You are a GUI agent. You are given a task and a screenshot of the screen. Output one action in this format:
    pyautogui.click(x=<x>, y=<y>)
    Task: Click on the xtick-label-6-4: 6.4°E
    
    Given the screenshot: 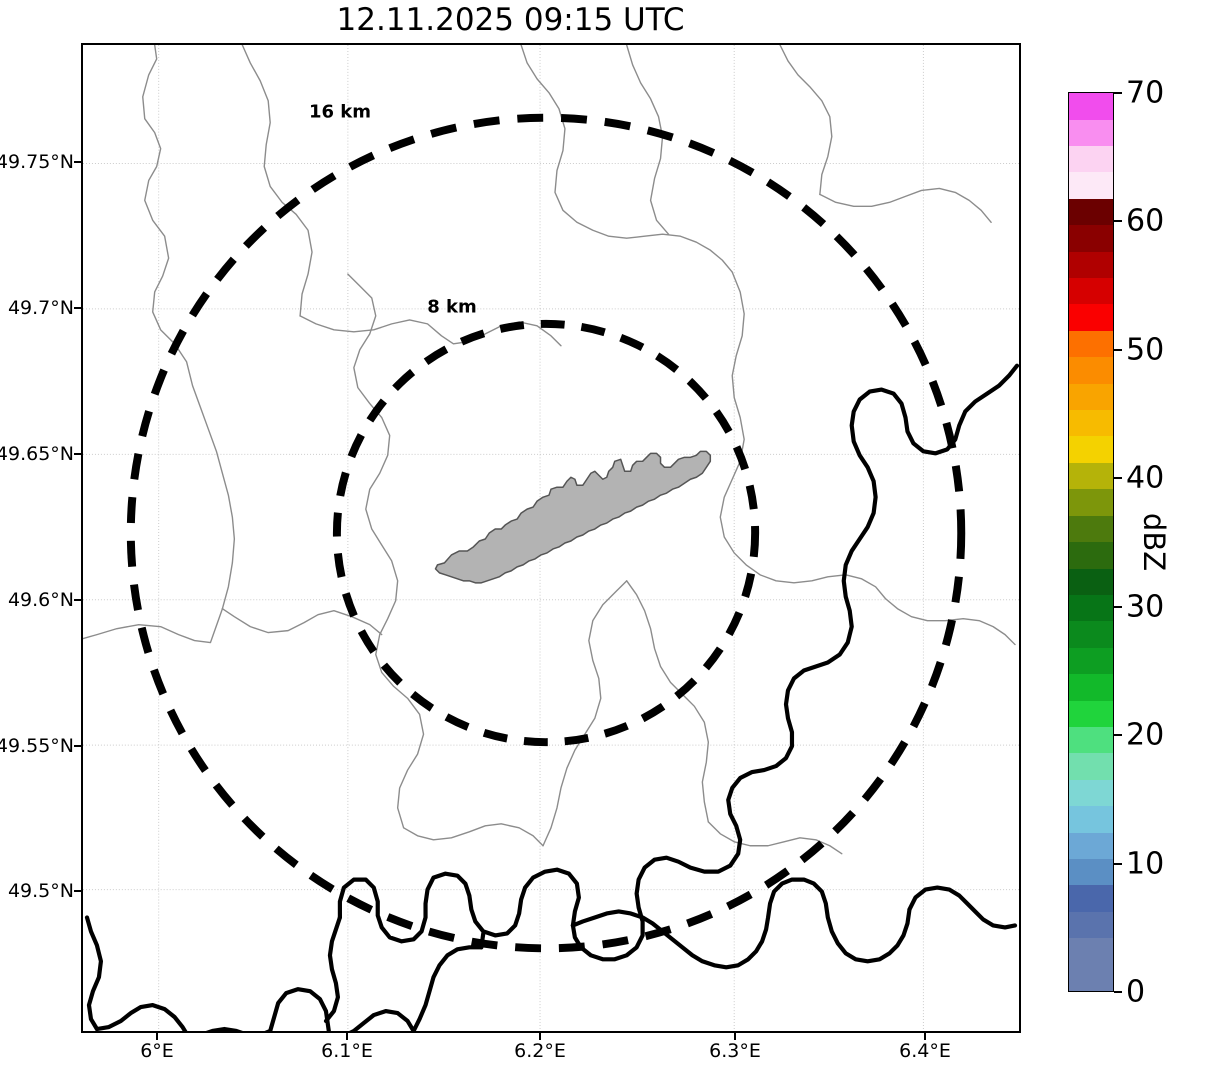 What is the action you would take?
    pyautogui.click(x=925, y=1051)
    